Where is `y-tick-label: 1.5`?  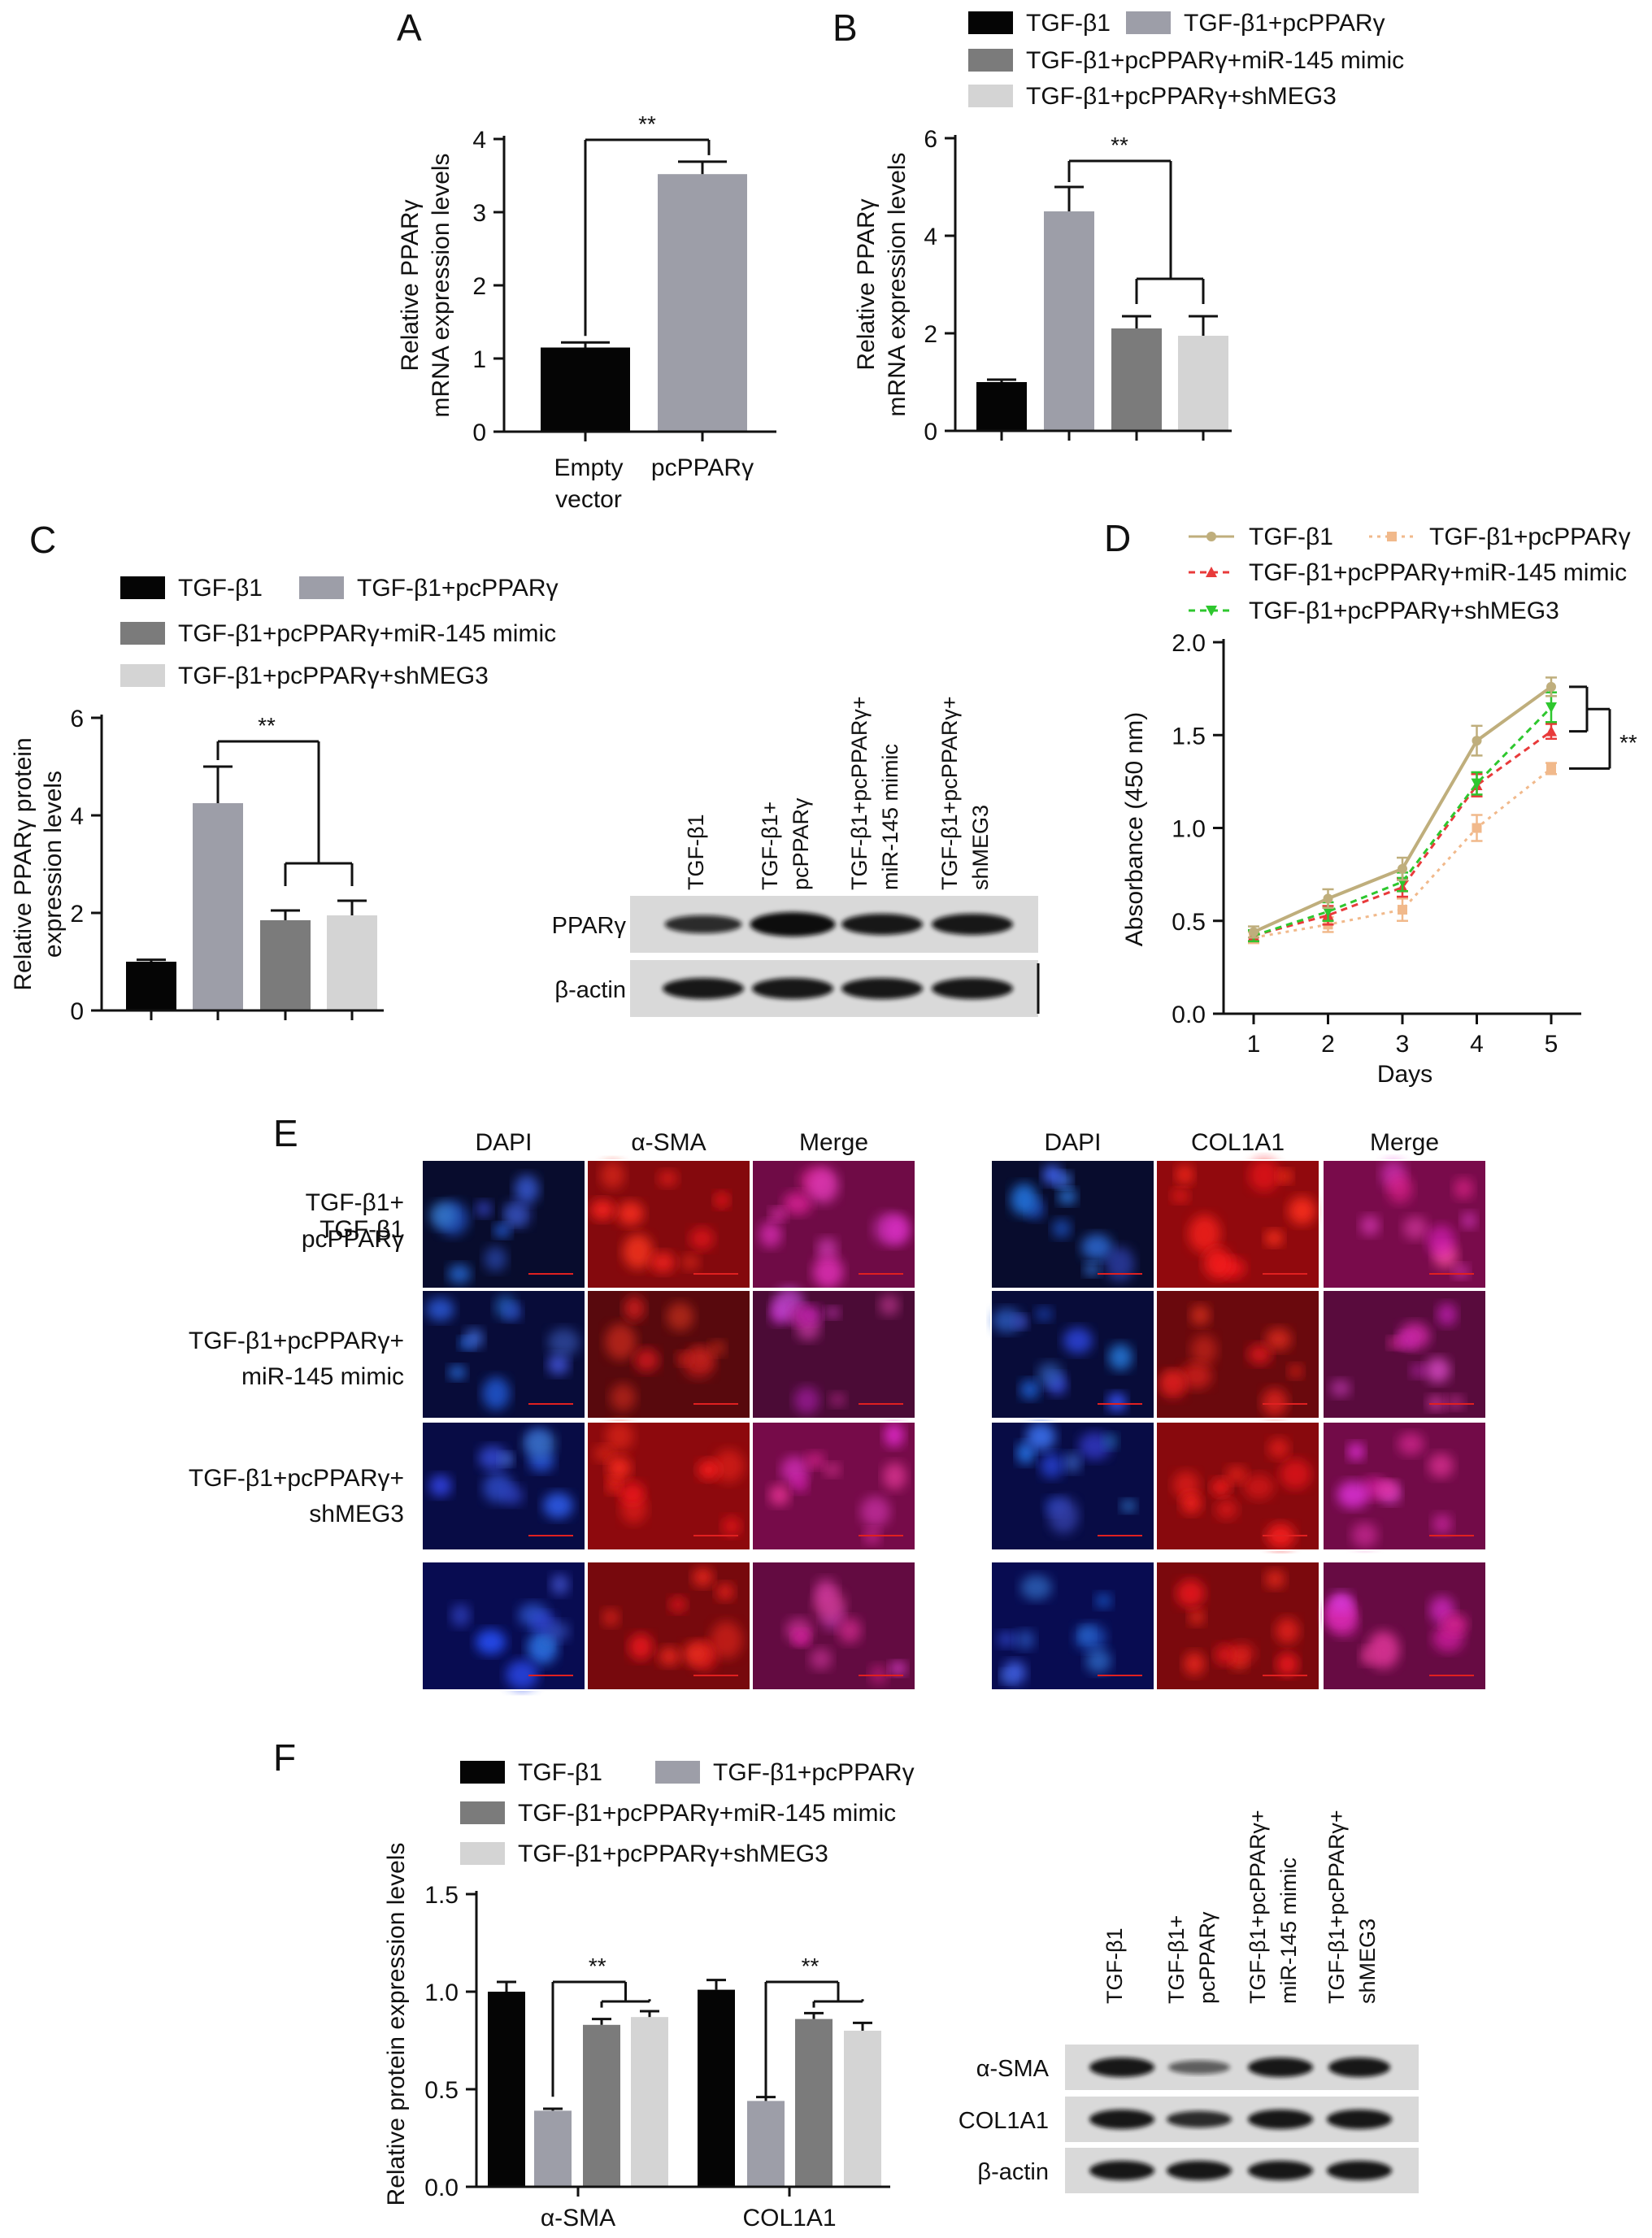 y-tick-label: 1.5 is located at coordinates (1189, 736).